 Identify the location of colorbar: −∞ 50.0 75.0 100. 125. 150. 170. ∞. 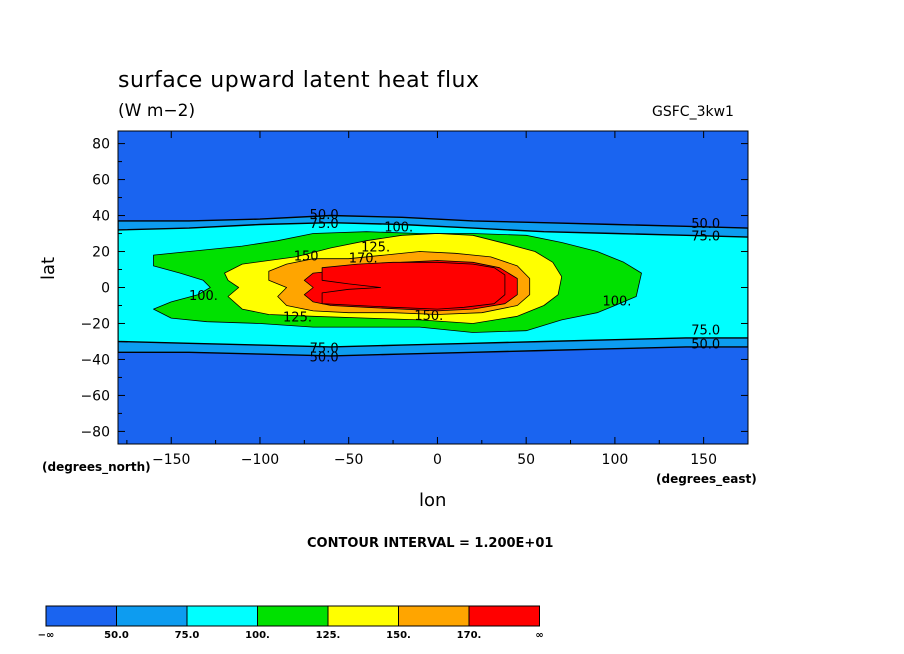
(291, 623).